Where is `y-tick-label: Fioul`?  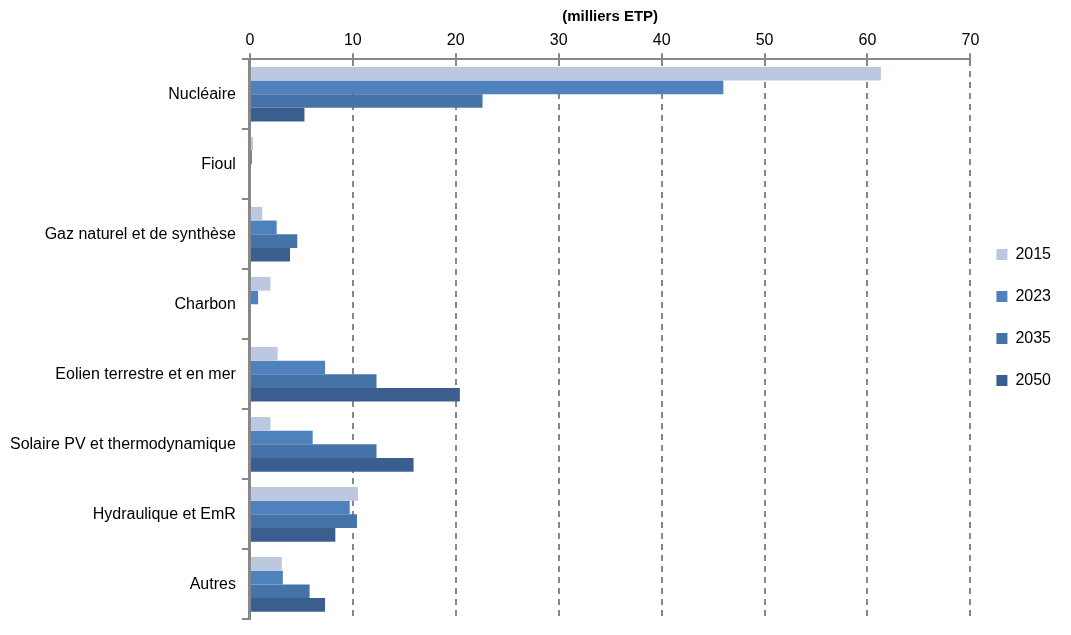
y-tick-label: Fioul is located at coordinates (218, 163).